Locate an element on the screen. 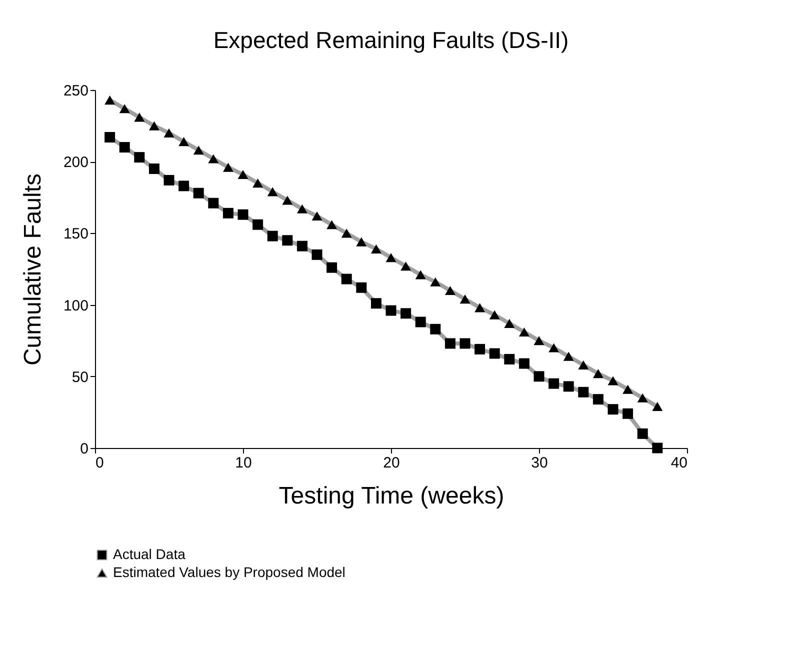  x-tick-label: 20 is located at coordinates (391, 463).